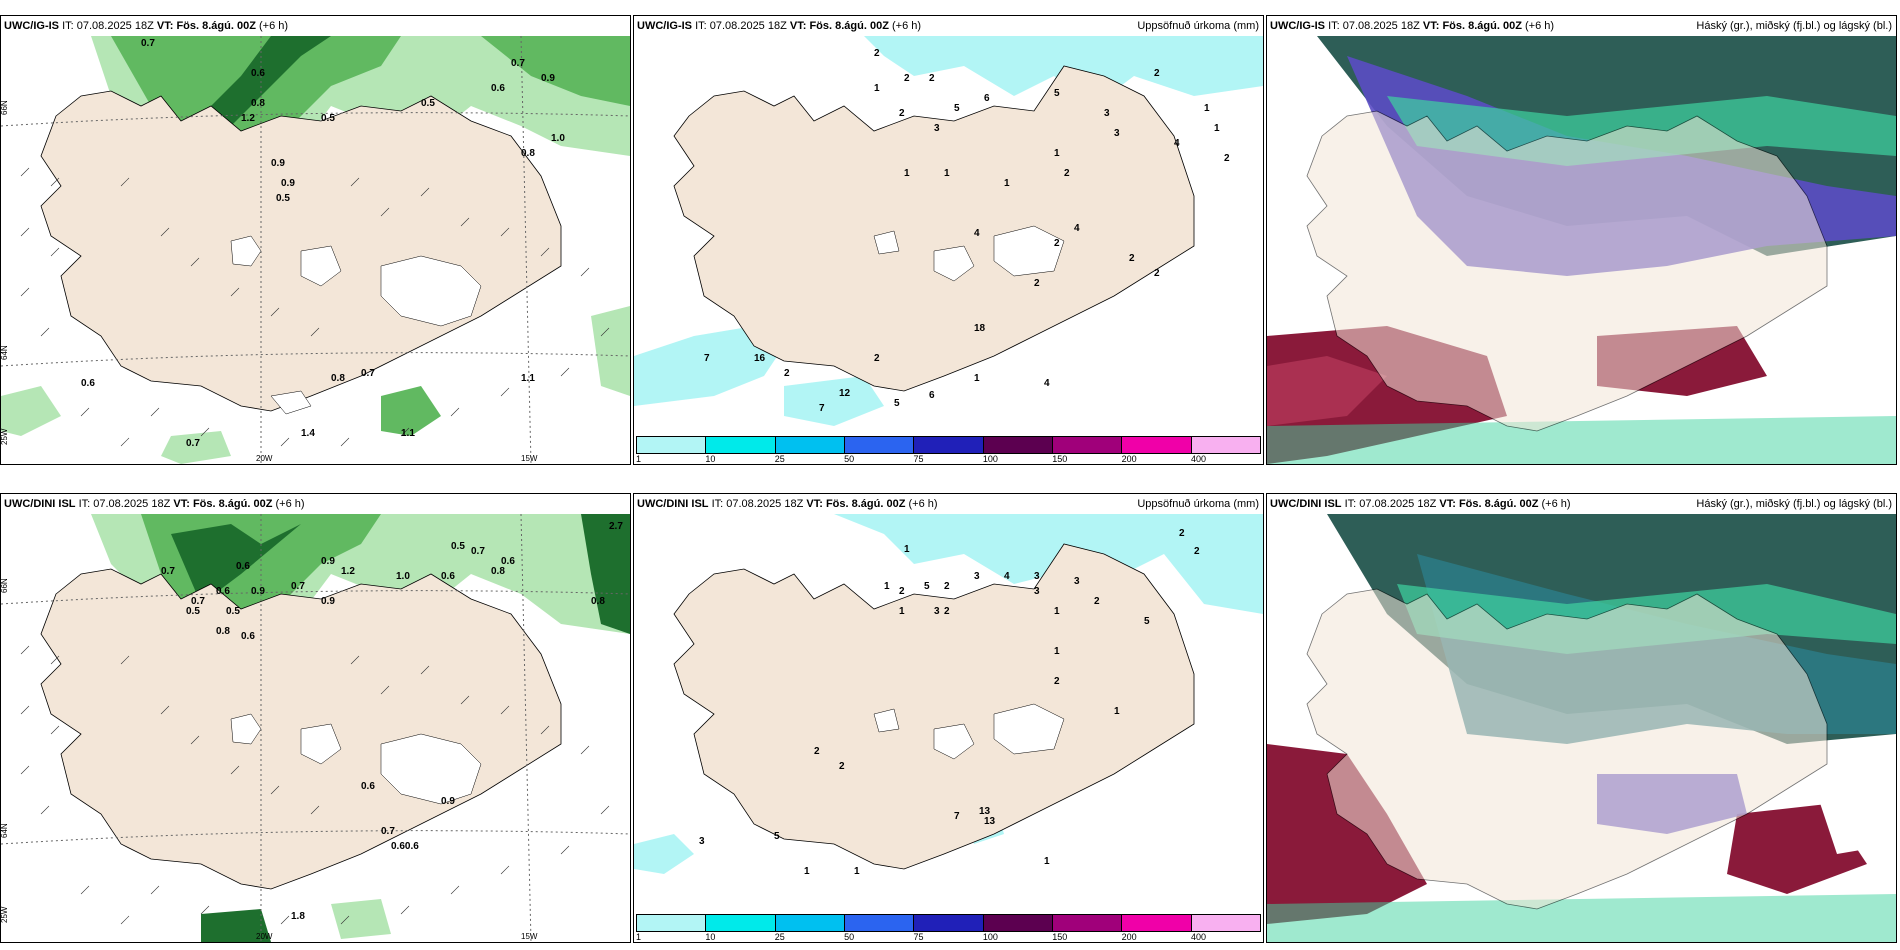 Image resolution: width=1900 pixels, height=950 pixels. What do you see at coordinates (779, 937) in the screenshot?
I see `legend-tick: 25` at bounding box center [779, 937].